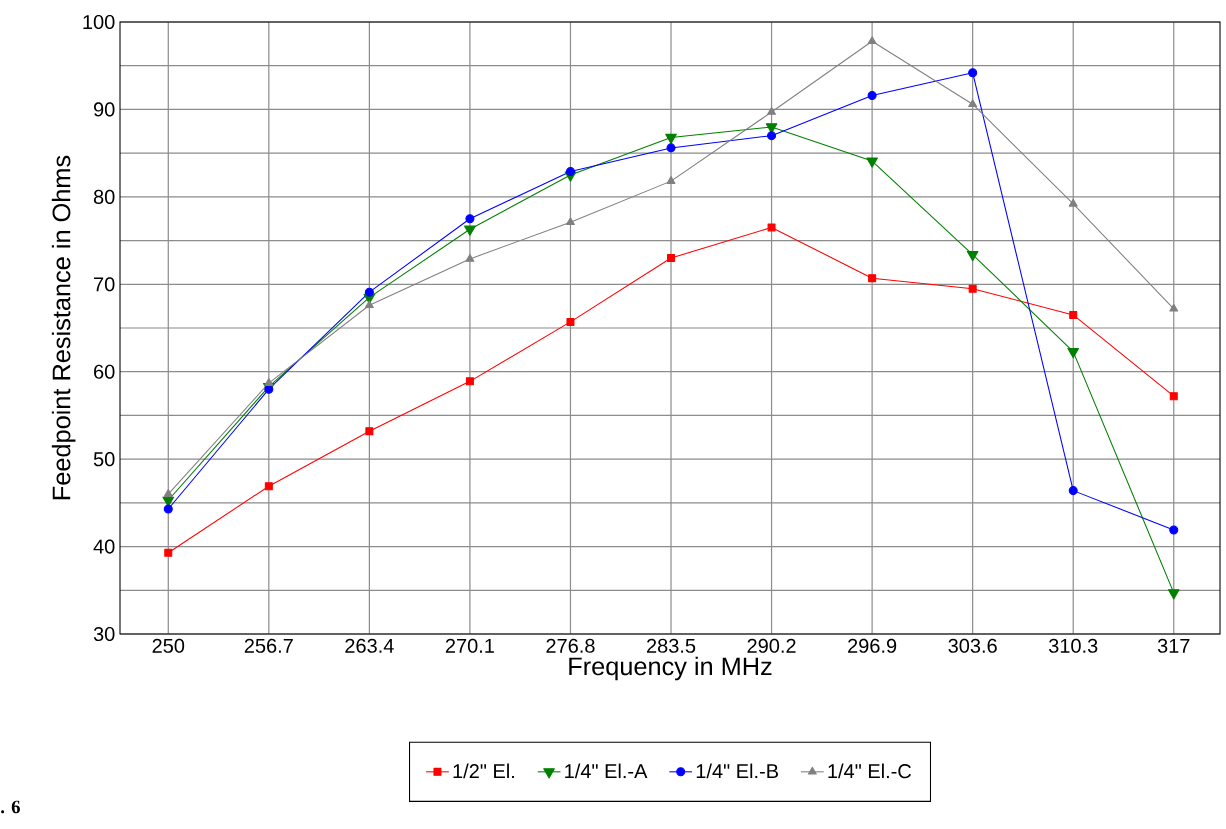  What do you see at coordinates (104, 634) in the screenshot?
I see `y-tick-label: 30` at bounding box center [104, 634].